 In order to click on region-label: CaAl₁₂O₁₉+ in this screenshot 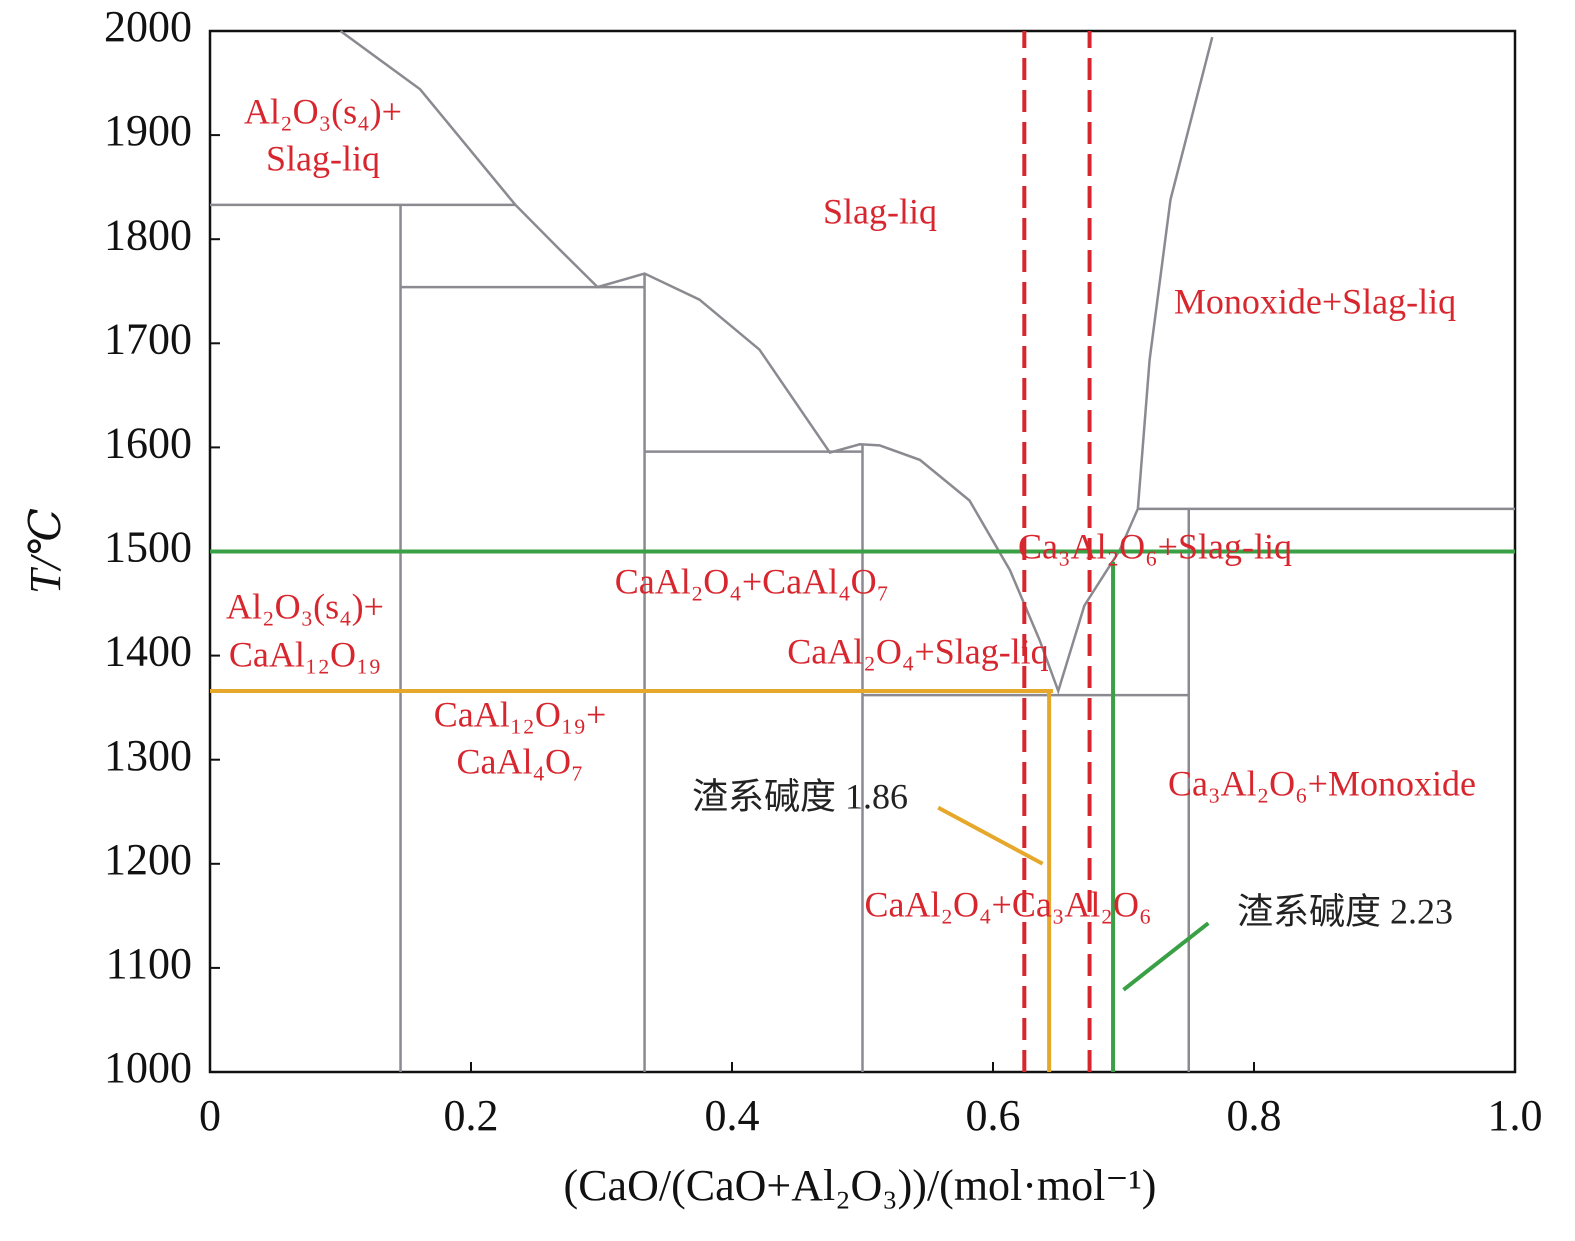, I will do `click(520, 714)`.